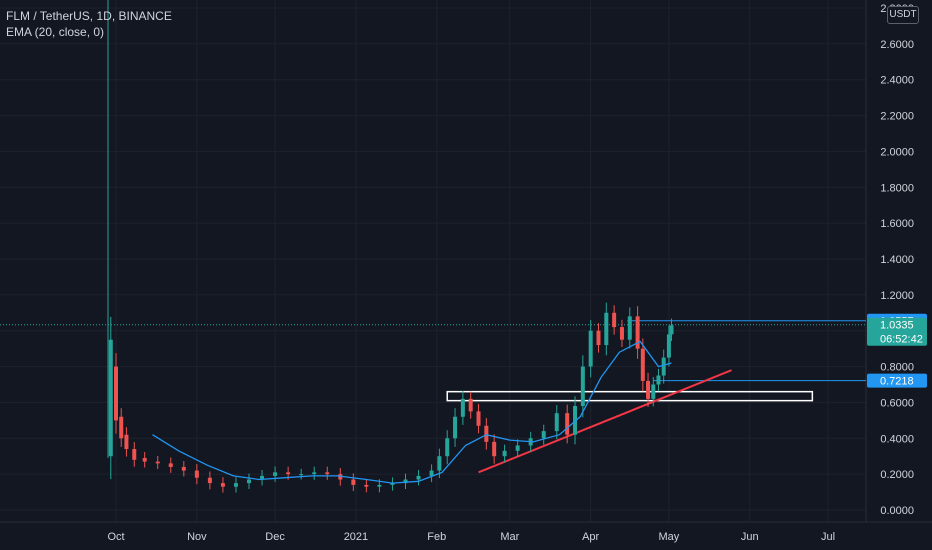 The width and height of the screenshot is (932, 550). What do you see at coordinates (897, 224) in the screenshot?
I see `price-tick-label: 1.6000` at bounding box center [897, 224].